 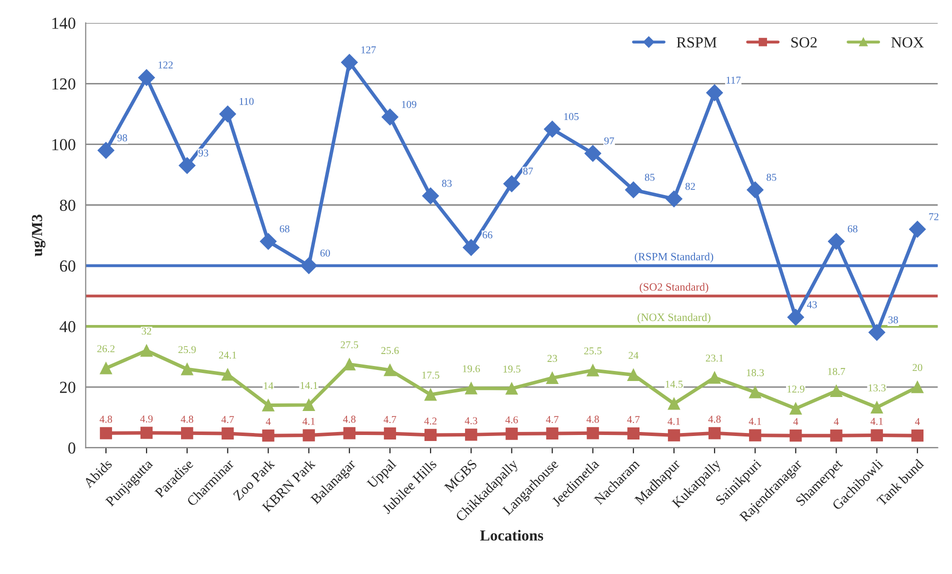 What do you see at coordinates (203, 152) in the screenshot?
I see `data-label: 93` at bounding box center [203, 152].